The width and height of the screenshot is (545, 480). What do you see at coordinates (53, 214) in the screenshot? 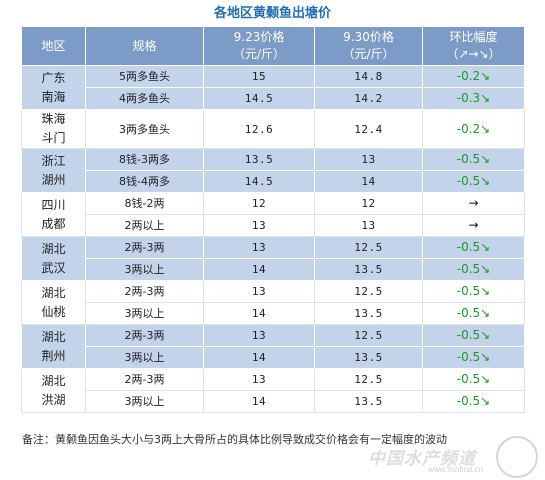
I see `region-cell: 四川 成都` at bounding box center [53, 214].